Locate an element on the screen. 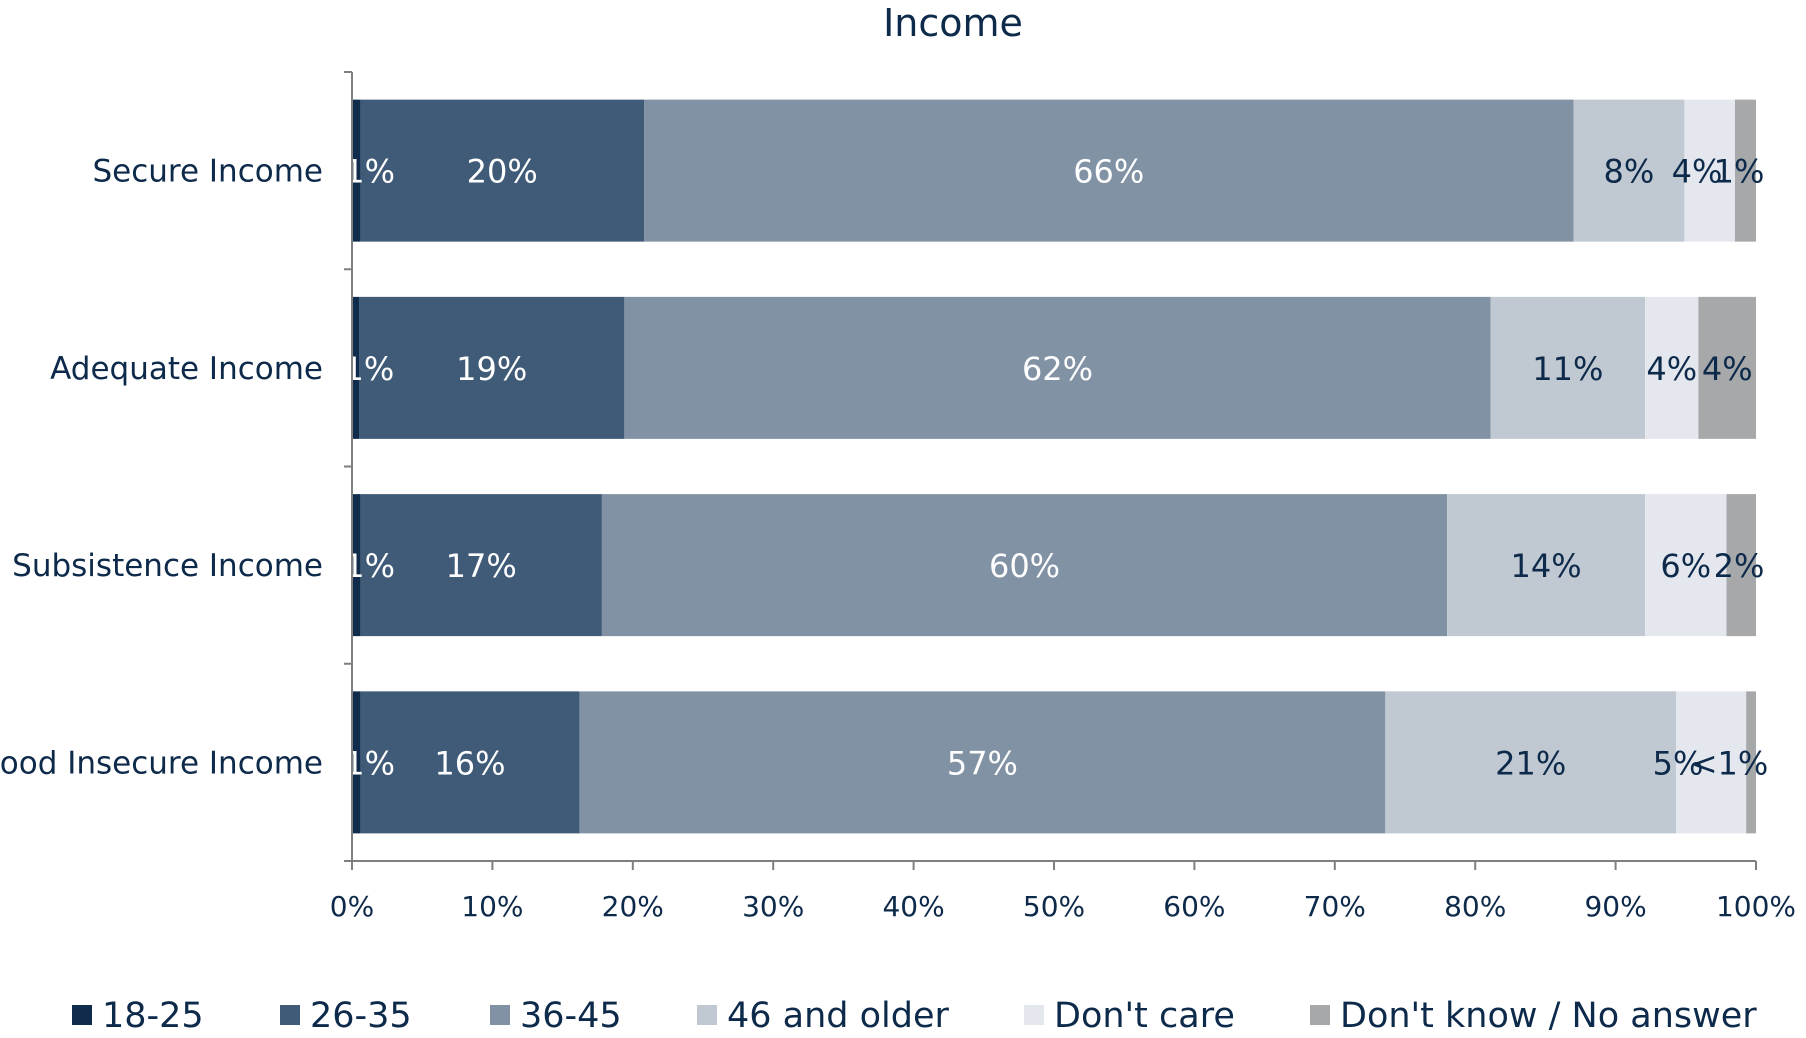  data-label: 66% is located at coordinates (1108, 172).